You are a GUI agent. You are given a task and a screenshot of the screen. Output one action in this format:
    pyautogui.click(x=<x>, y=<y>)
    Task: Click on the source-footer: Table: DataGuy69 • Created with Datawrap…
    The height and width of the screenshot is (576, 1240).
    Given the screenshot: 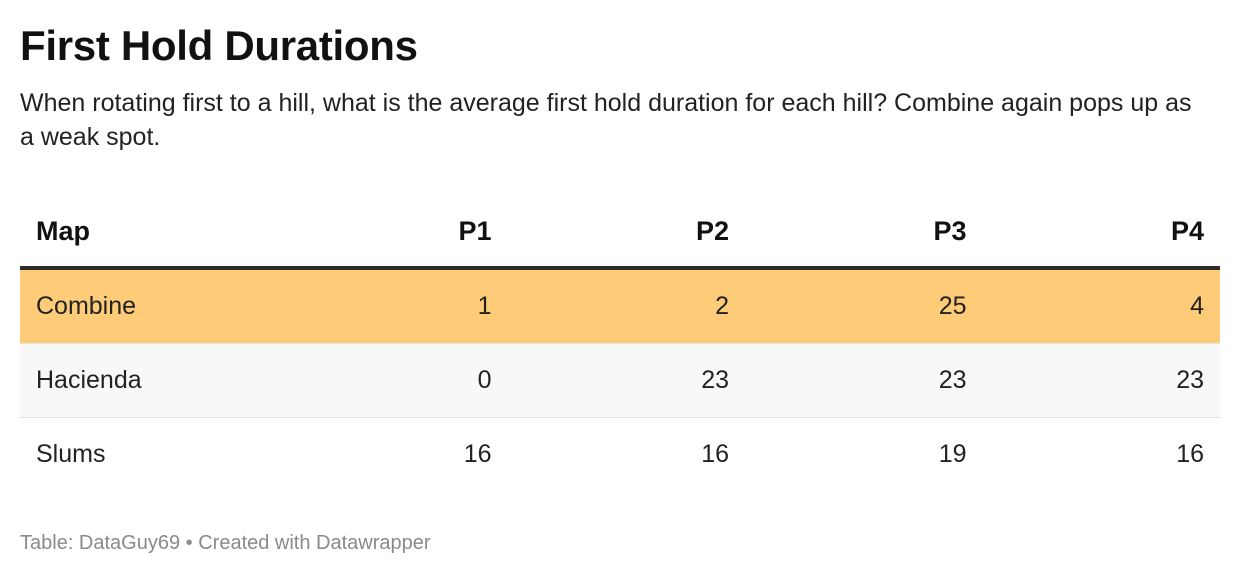 What is the action you would take?
    pyautogui.click(x=225, y=543)
    